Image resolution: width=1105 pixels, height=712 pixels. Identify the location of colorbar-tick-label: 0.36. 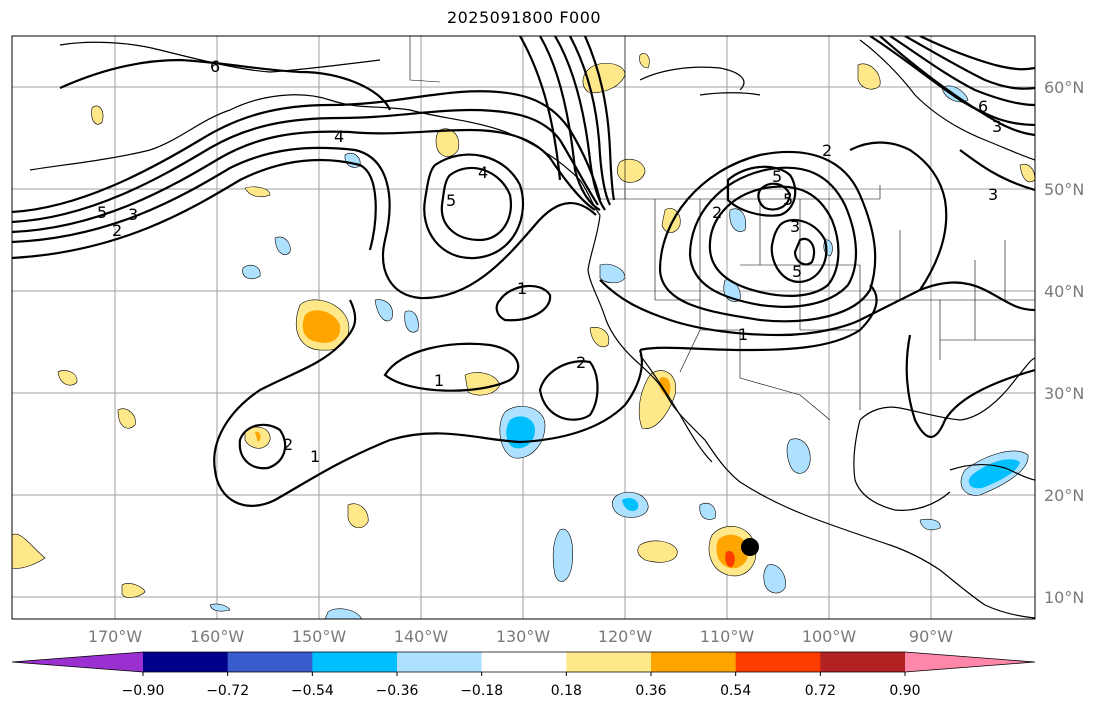
(650, 691).